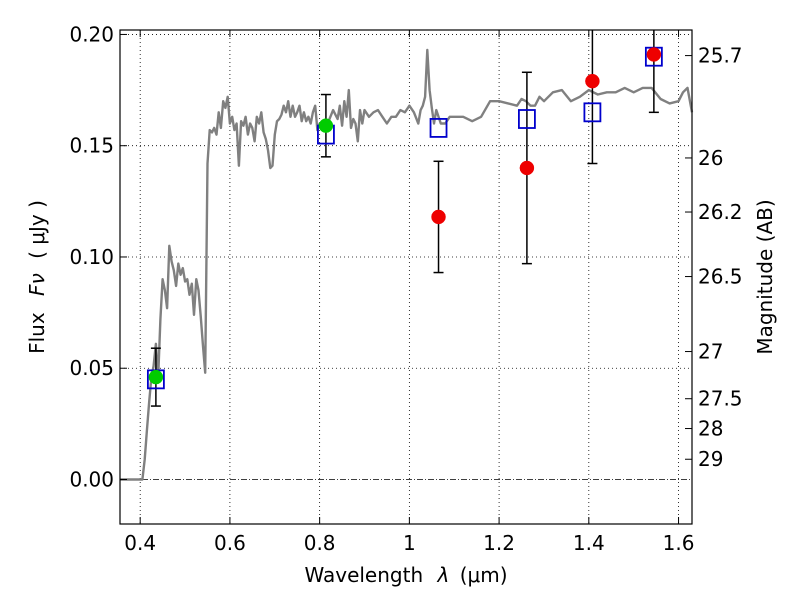 Image resolution: width=800 pixels, height=604 pixels. I want to click on x-tick-label: 1.6, so click(679, 543).